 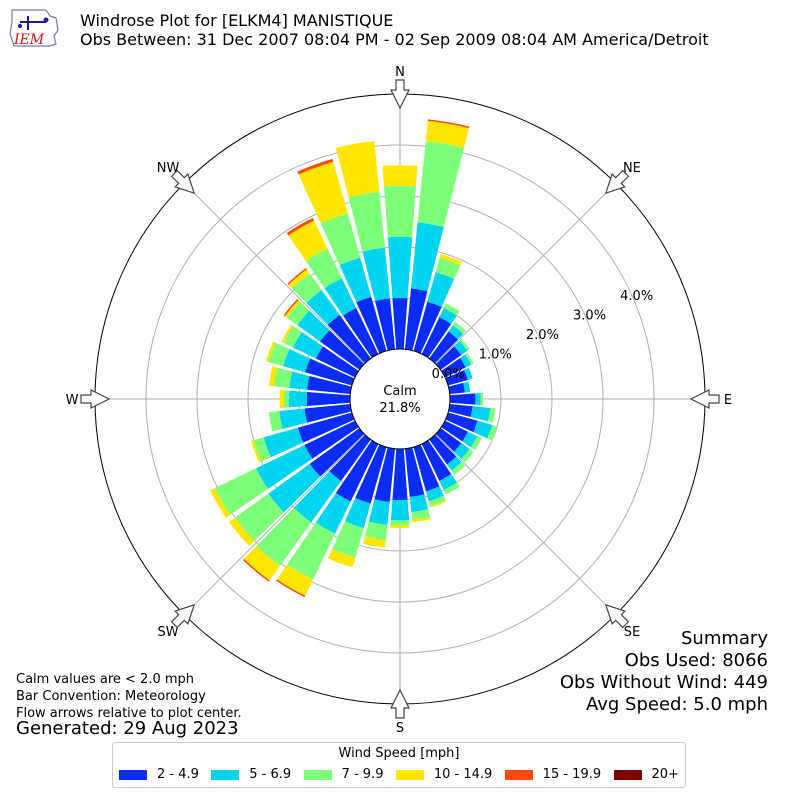 What do you see at coordinates (632, 632) in the screenshot?
I see `direction-label: SE` at bounding box center [632, 632].